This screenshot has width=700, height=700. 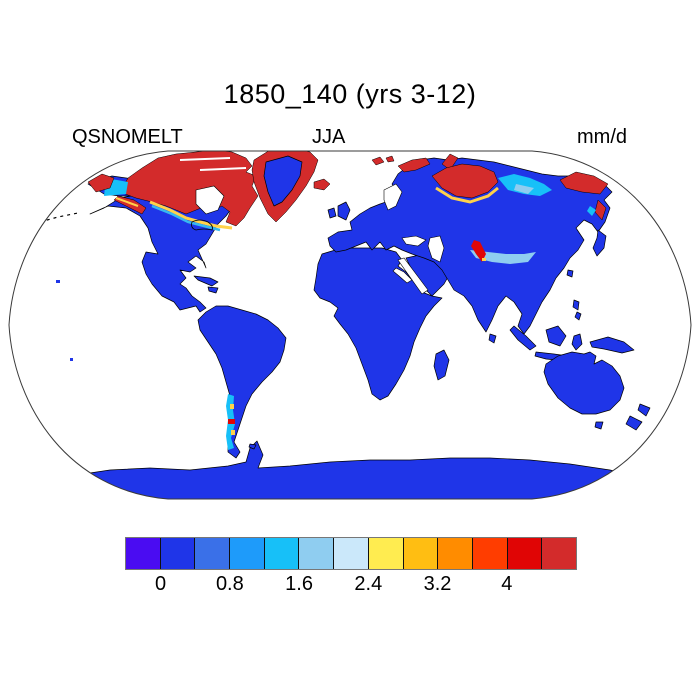 What do you see at coordinates (584, 183) in the screenshot?
I see `chukotka-melt` at bounding box center [584, 183].